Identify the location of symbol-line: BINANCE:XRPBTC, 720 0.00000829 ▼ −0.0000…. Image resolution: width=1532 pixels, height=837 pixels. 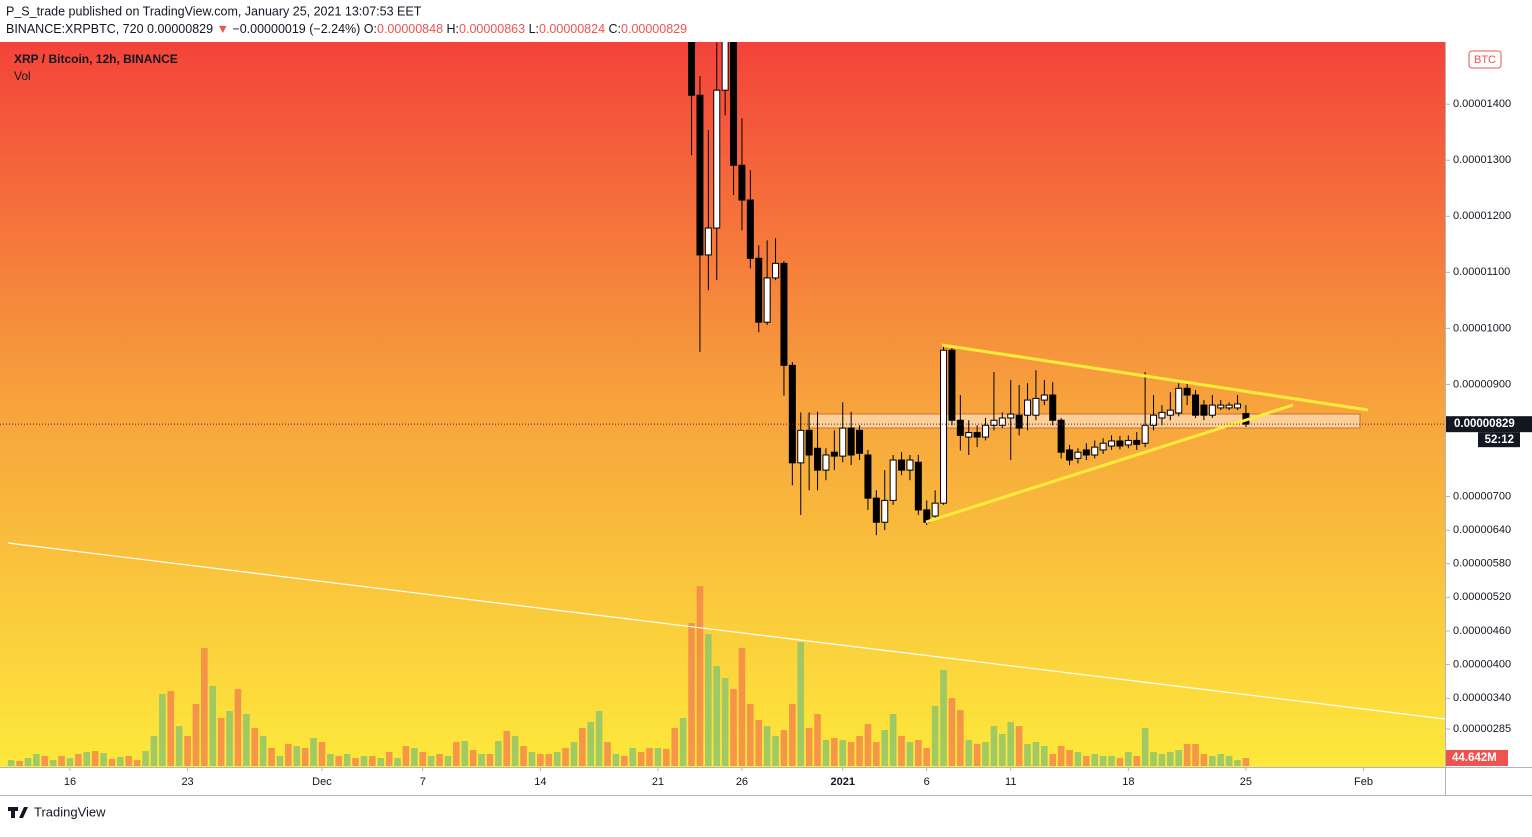
(346, 29).